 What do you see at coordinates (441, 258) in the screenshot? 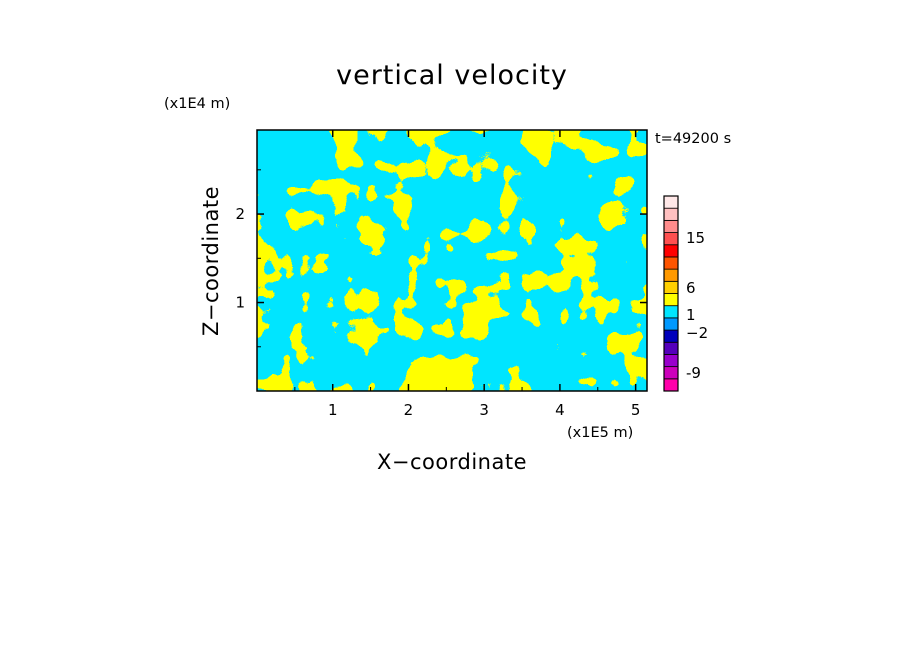
I see `y-axis-ticks: 12` at bounding box center [441, 258].